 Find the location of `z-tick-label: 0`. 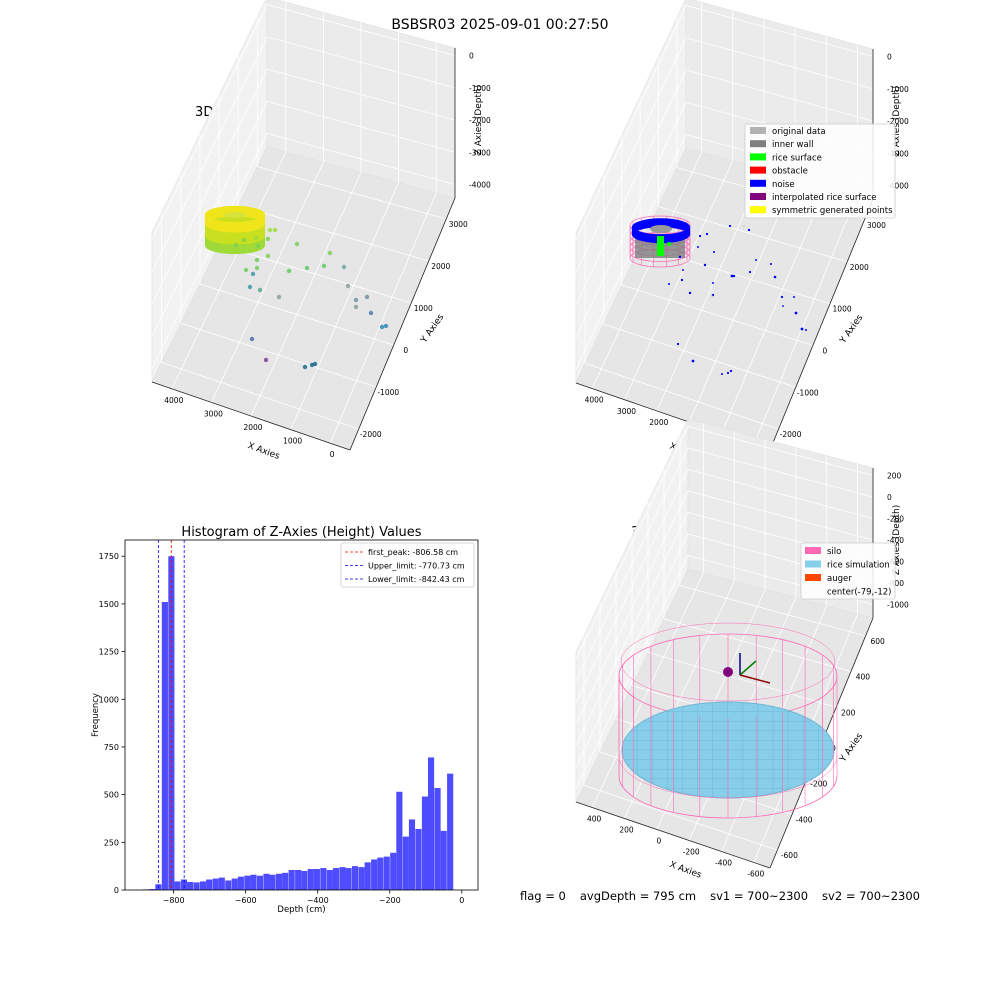

z-tick-label: 0 is located at coordinates (889, 497).